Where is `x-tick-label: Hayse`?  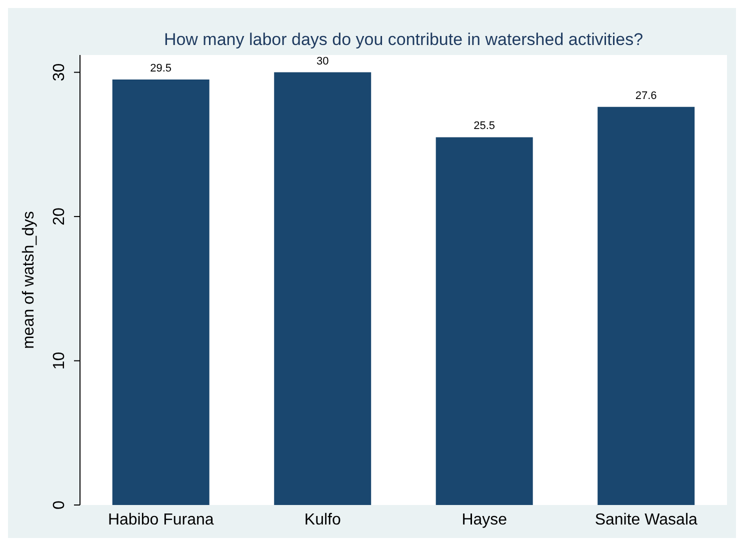 x-tick-label: Hayse is located at coordinates (485, 519).